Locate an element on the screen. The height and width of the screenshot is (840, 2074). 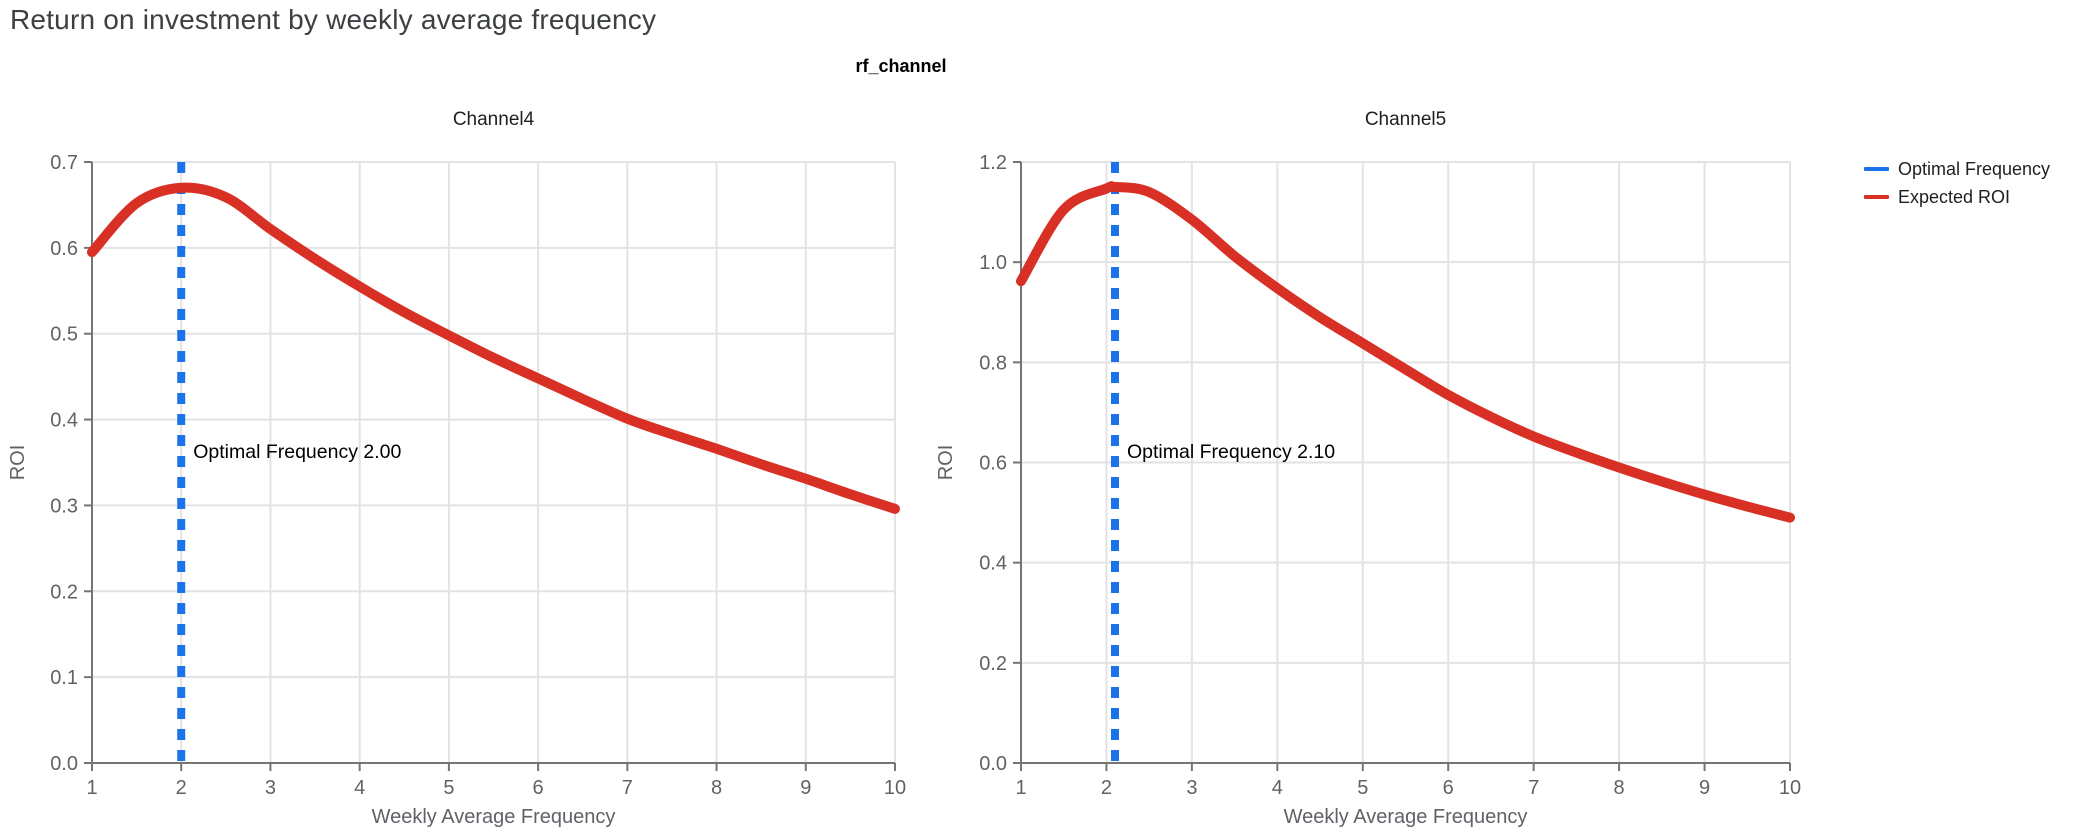
chart-title: Channel5 is located at coordinates (1405, 119).